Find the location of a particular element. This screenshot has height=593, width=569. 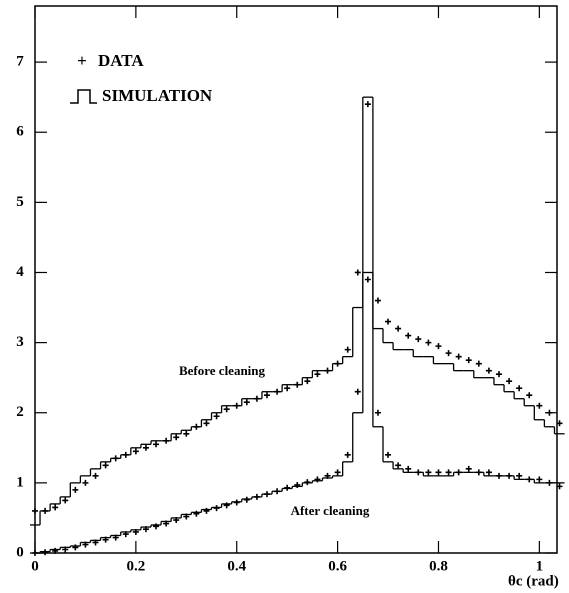

x-tick-label: 0 is located at coordinates (35, 566).